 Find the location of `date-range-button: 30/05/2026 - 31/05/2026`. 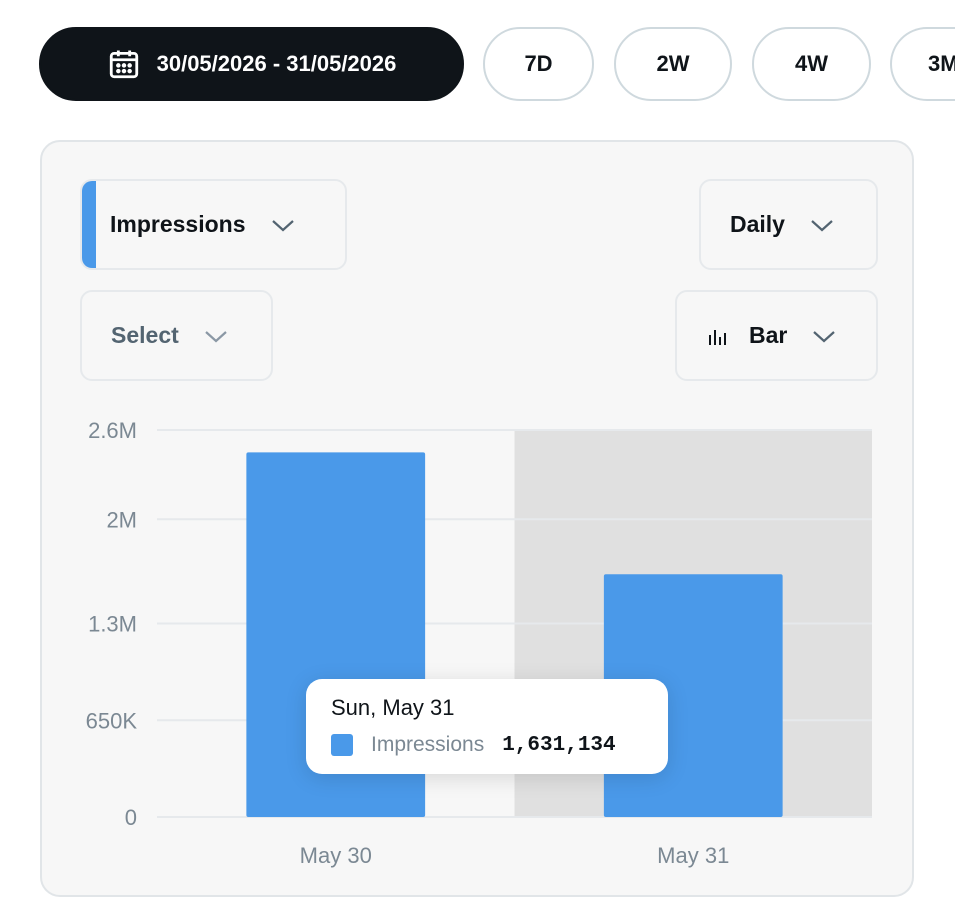

date-range-button: 30/05/2026 - 31/05/2026 is located at coordinates (251, 64).